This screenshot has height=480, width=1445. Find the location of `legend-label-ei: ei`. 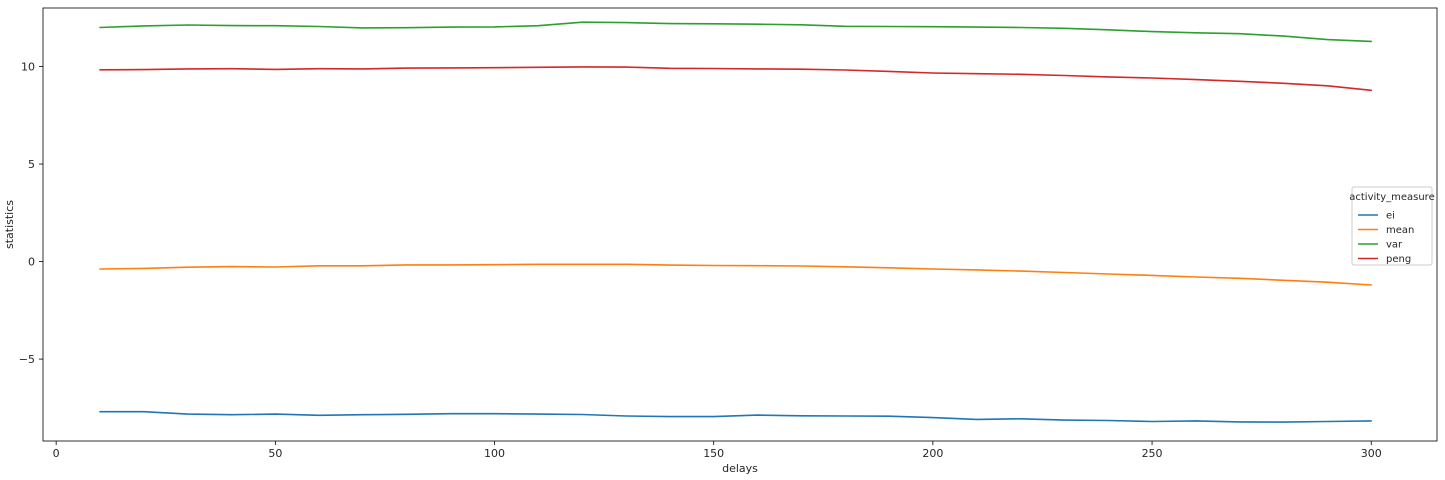

legend-label-ei: ei is located at coordinates (1390, 216).